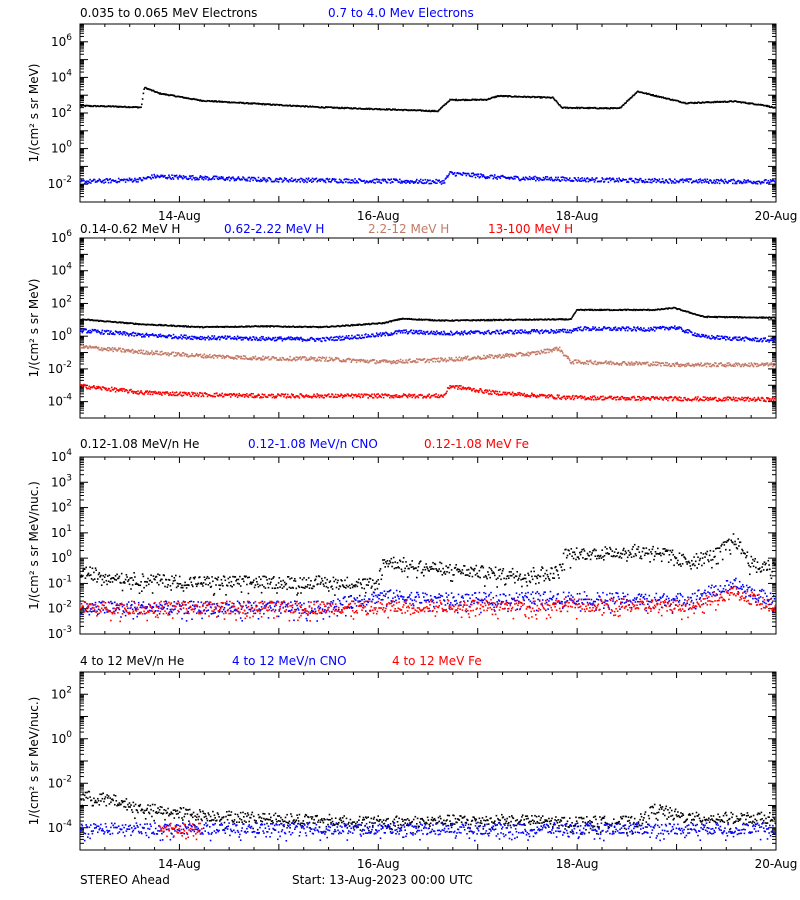  Describe the element at coordinates (401, 13) in the screenshot. I see `legend-entry: 0.7 to 4.0 Mev Electrons` at that location.